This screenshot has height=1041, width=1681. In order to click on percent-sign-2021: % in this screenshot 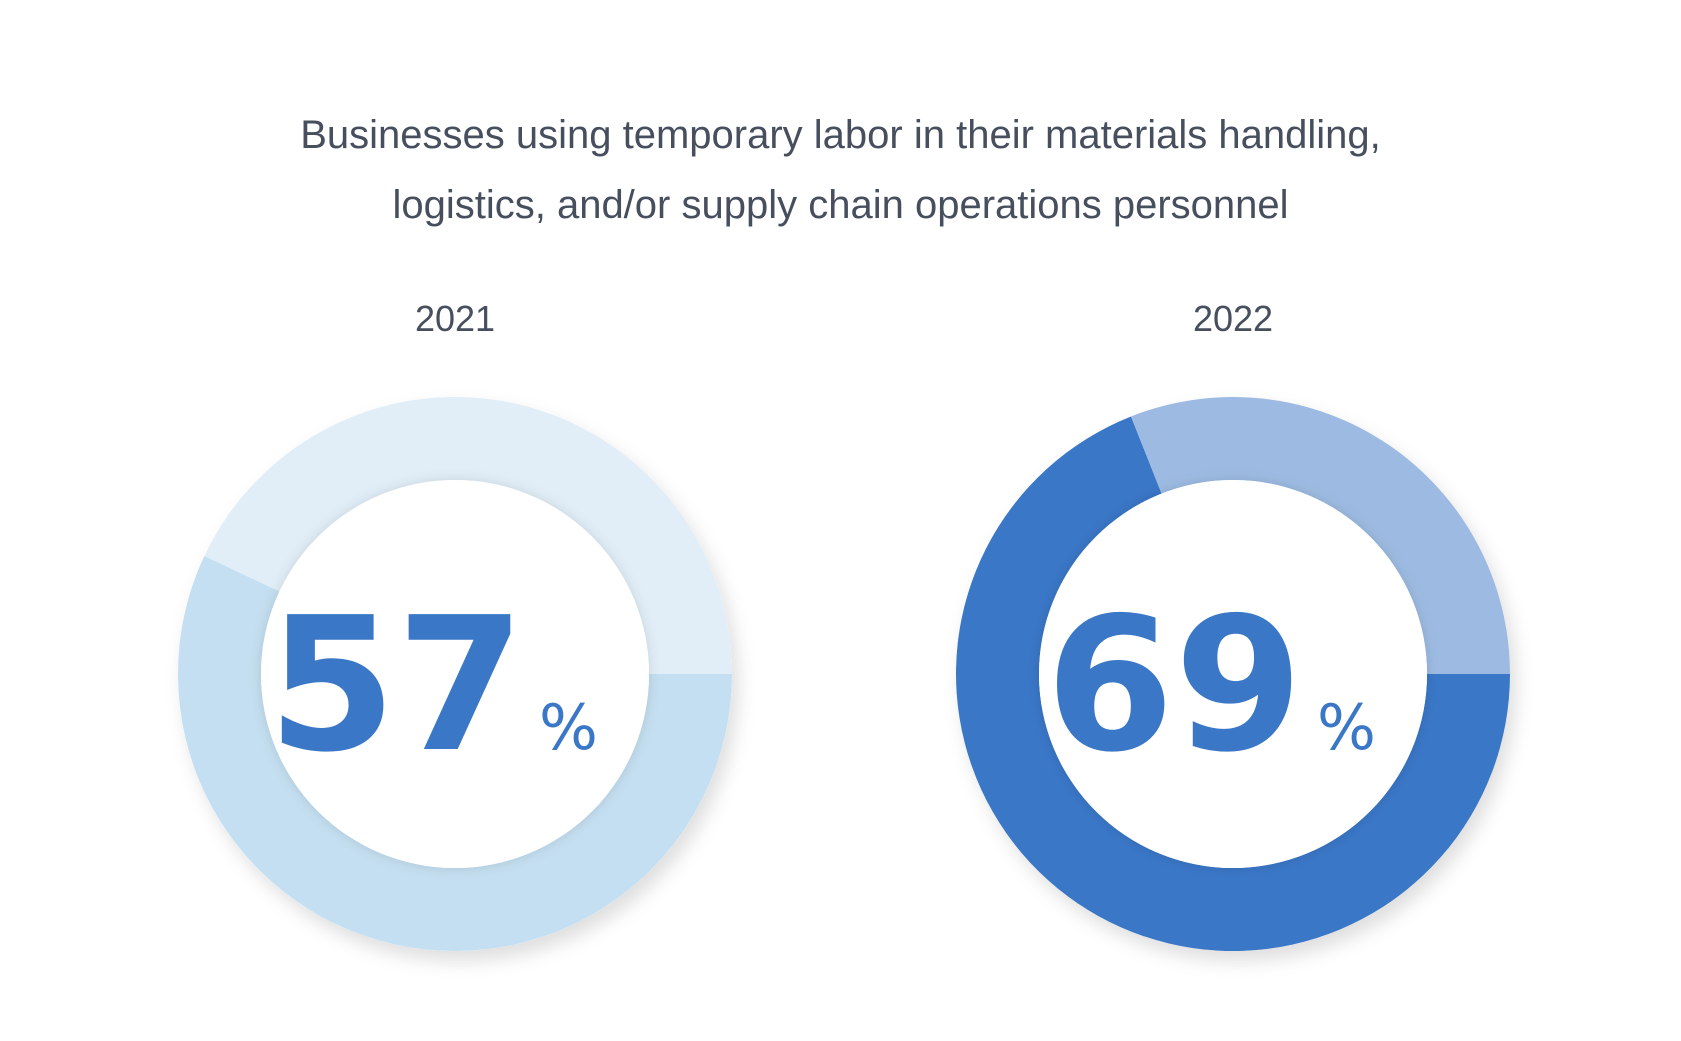, I will do `click(568, 727)`.